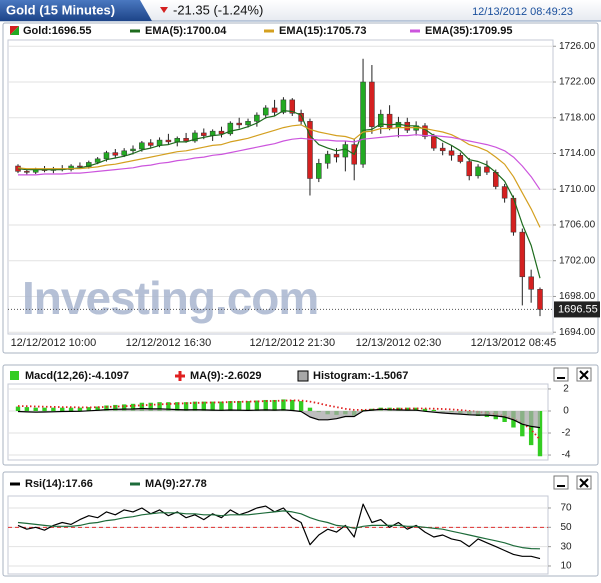  What do you see at coordinates (566, 566) in the screenshot?
I see `y-tick-label: 10` at bounding box center [566, 566].